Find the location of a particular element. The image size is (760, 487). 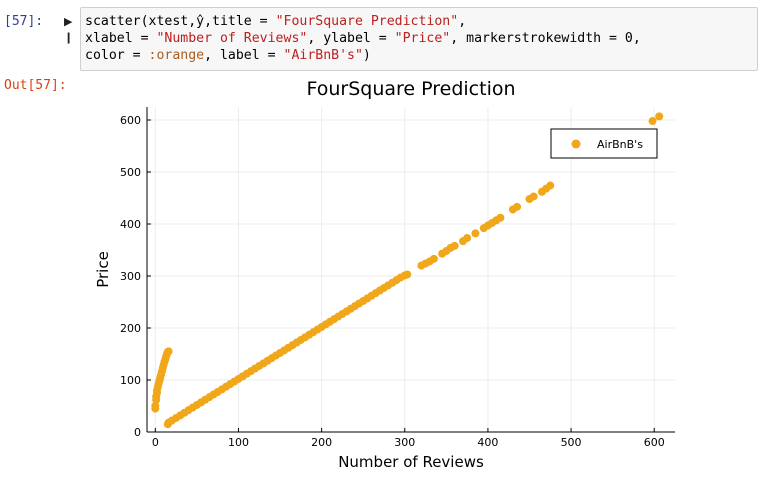

x-tick-label: 0 is located at coordinates (155, 442).